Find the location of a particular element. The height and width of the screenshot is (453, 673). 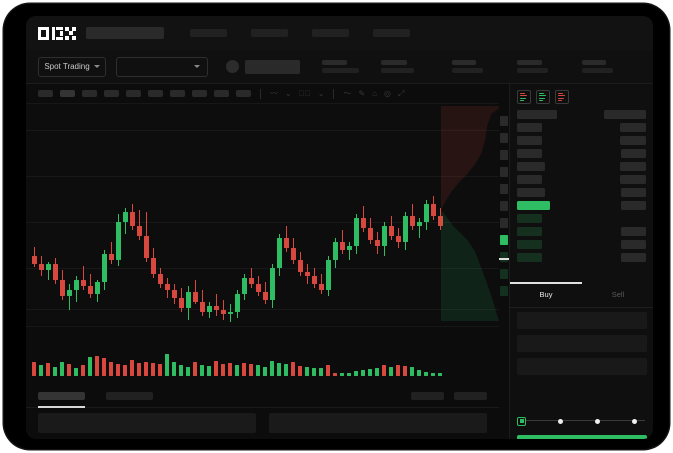

tab-open-orders is located at coordinates (61, 399).